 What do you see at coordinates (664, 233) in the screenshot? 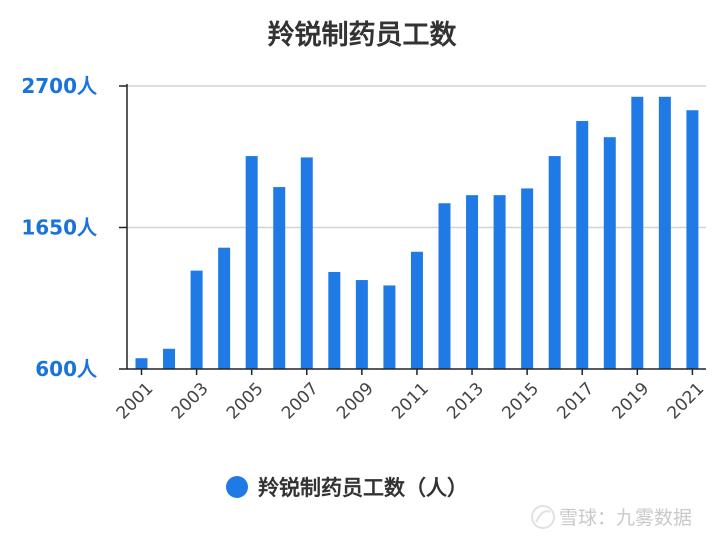
I see `bar-2020` at bounding box center [664, 233].